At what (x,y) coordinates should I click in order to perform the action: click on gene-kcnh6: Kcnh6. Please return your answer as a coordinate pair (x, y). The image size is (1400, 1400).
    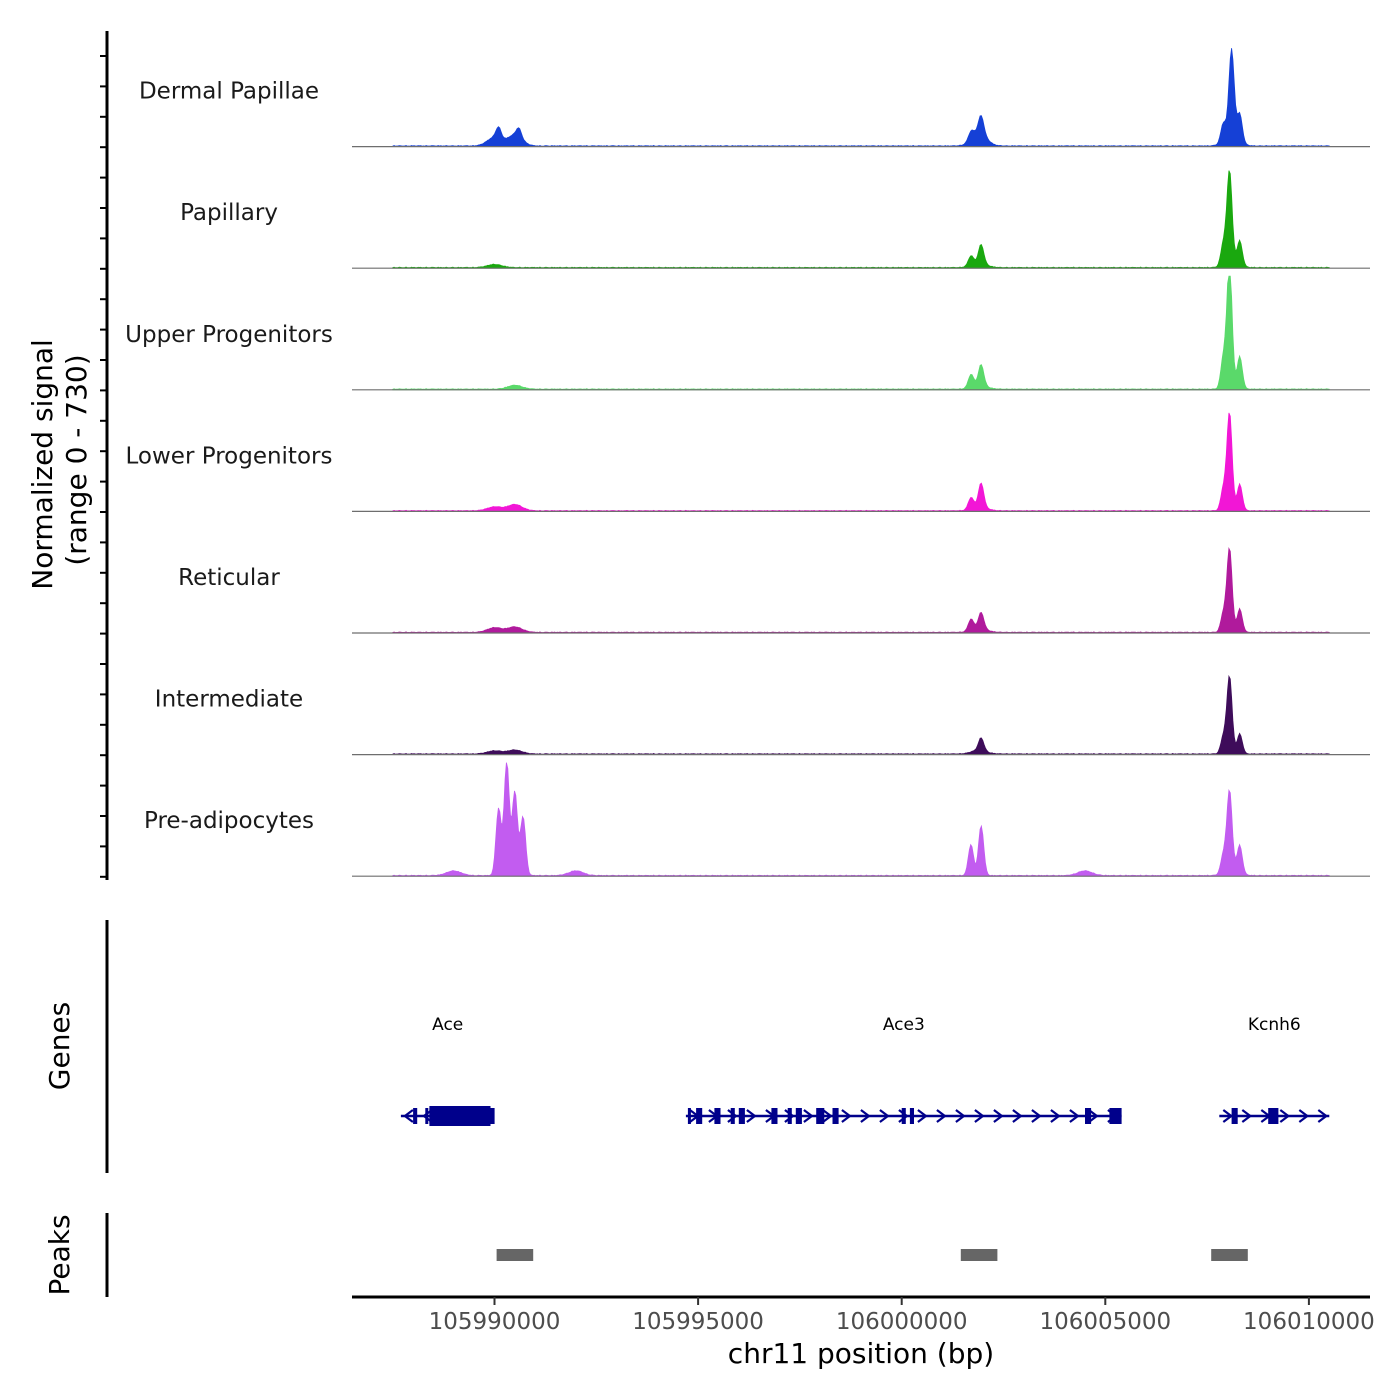
    Looking at the image, I should click on (1274, 1069).